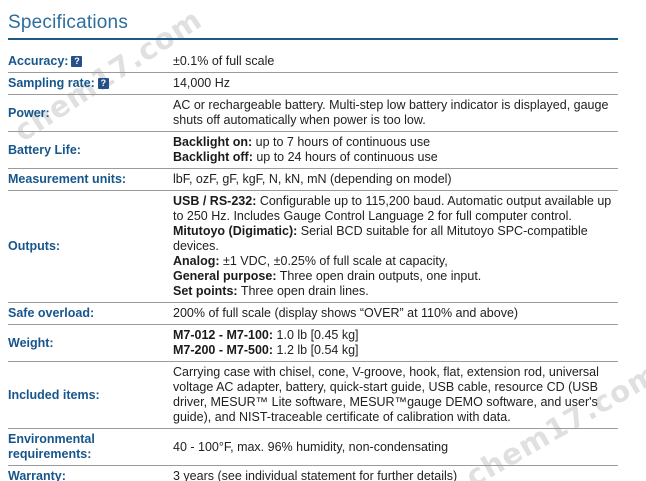  What do you see at coordinates (395, 62) in the screenshot?
I see `spec-value: ±0.1% of full scale` at bounding box center [395, 62].